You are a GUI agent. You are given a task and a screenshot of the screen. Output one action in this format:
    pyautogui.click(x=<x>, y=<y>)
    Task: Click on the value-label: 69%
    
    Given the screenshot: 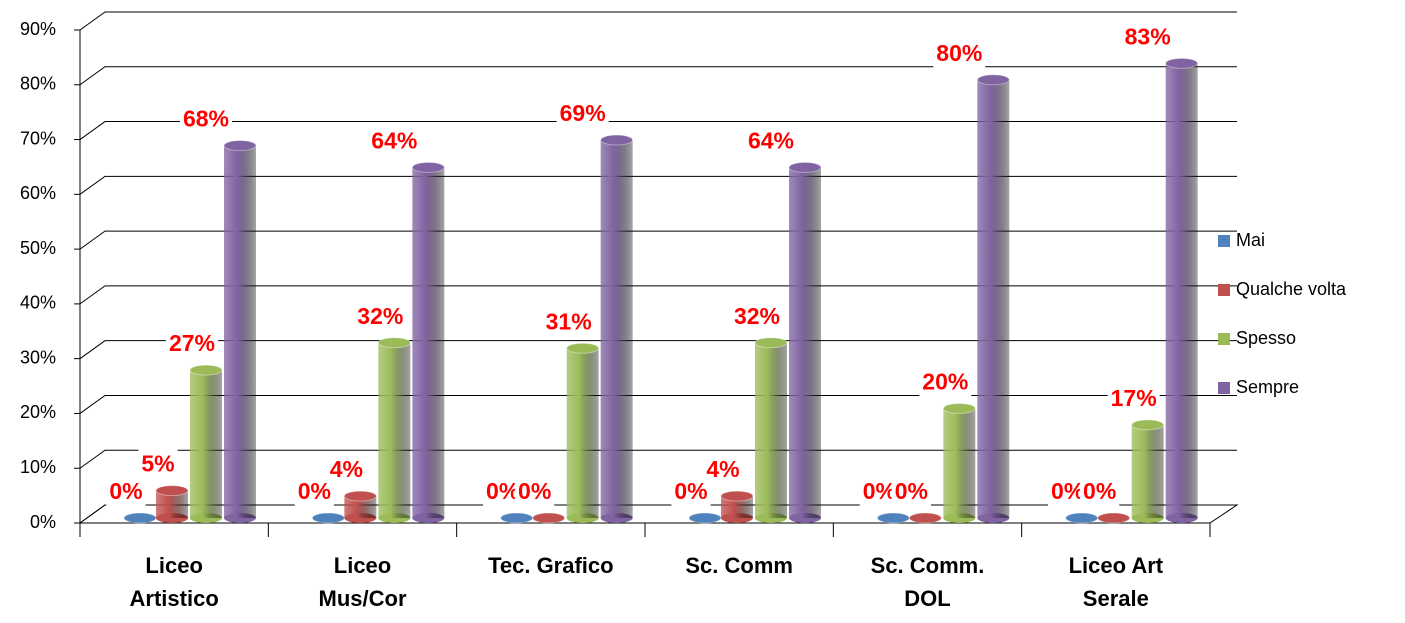 What is the action you would take?
    pyautogui.click(x=583, y=113)
    